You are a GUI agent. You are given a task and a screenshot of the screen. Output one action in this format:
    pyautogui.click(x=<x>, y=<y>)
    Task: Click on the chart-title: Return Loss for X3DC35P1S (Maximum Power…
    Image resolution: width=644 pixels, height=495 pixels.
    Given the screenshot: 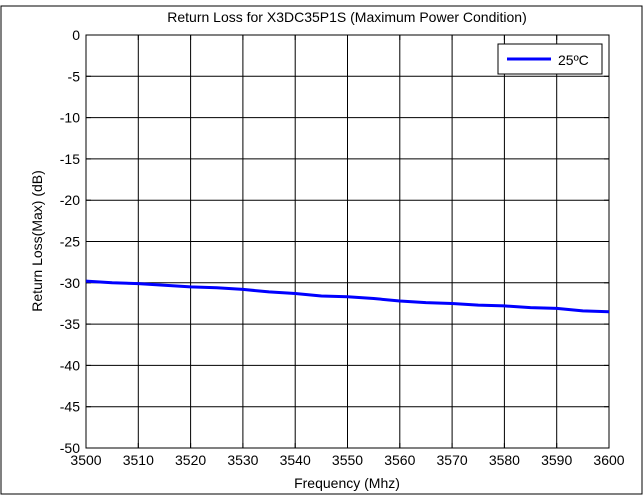 What is the action you would take?
    pyautogui.click(x=346, y=17)
    